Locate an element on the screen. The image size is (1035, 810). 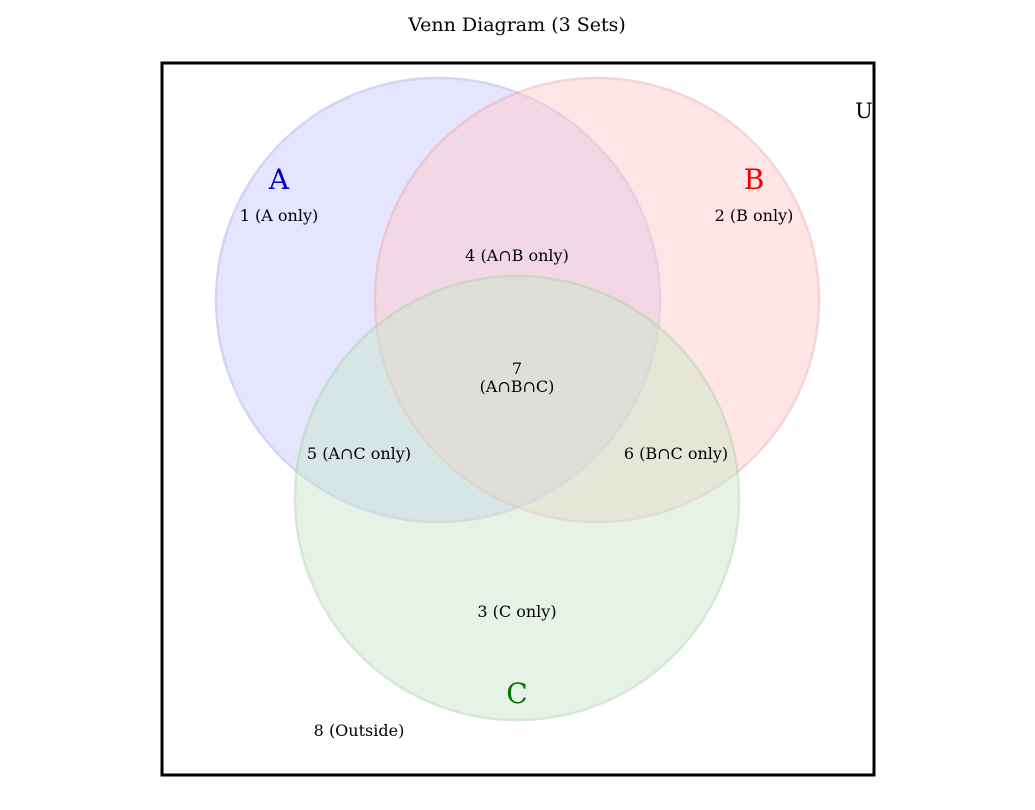
region-abc-label: (A∩B∩C) is located at coordinates (517, 386).